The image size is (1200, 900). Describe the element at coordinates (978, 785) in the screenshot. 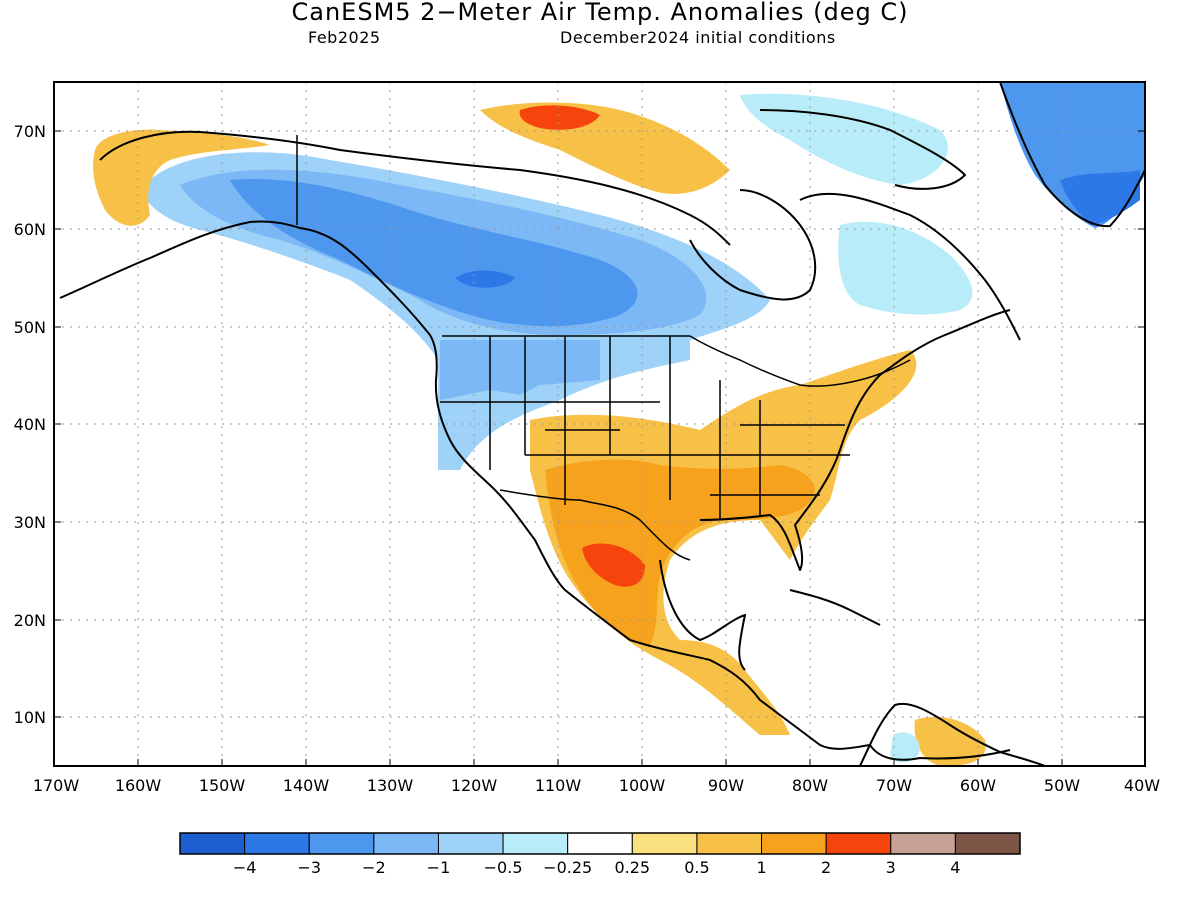

I see `lon-label-60w: 60W` at that location.